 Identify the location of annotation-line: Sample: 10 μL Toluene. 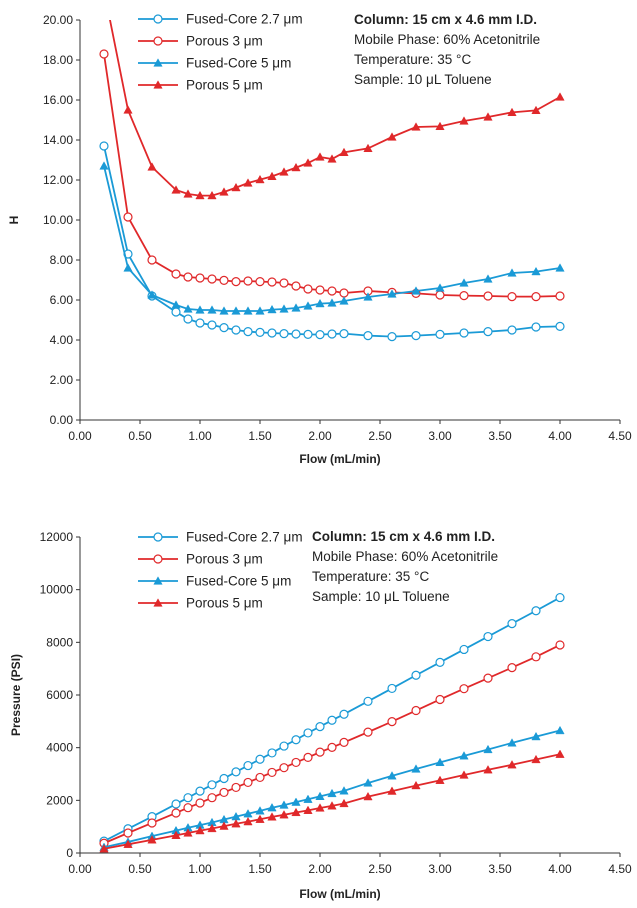
(423, 79).